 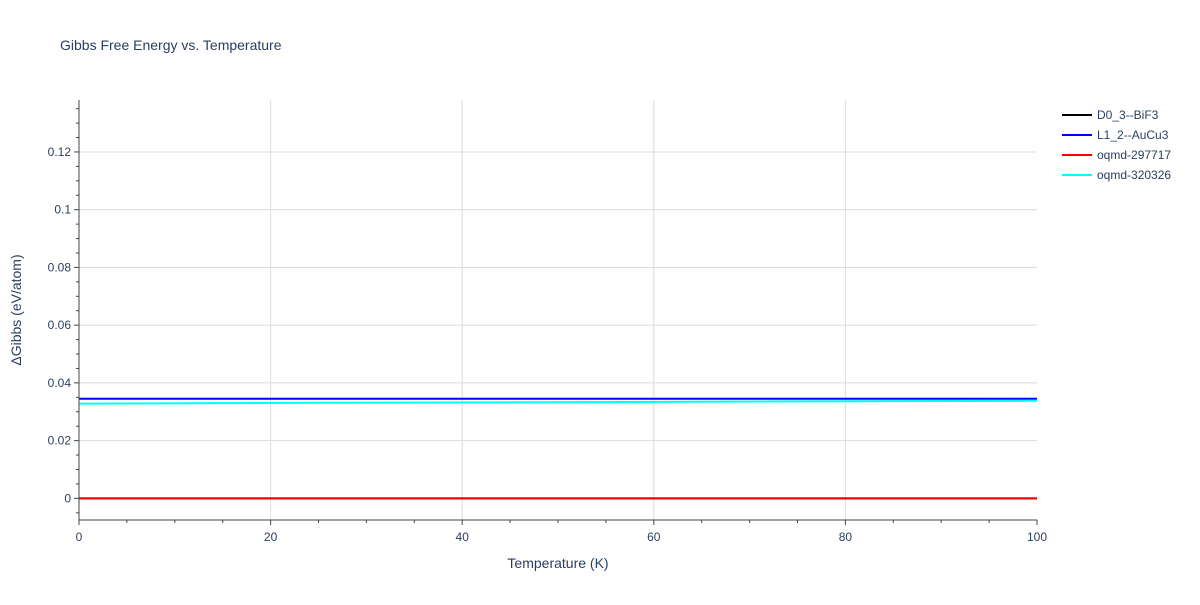 What do you see at coordinates (79, 537) in the screenshot?
I see `x-tick-label: 0` at bounding box center [79, 537].